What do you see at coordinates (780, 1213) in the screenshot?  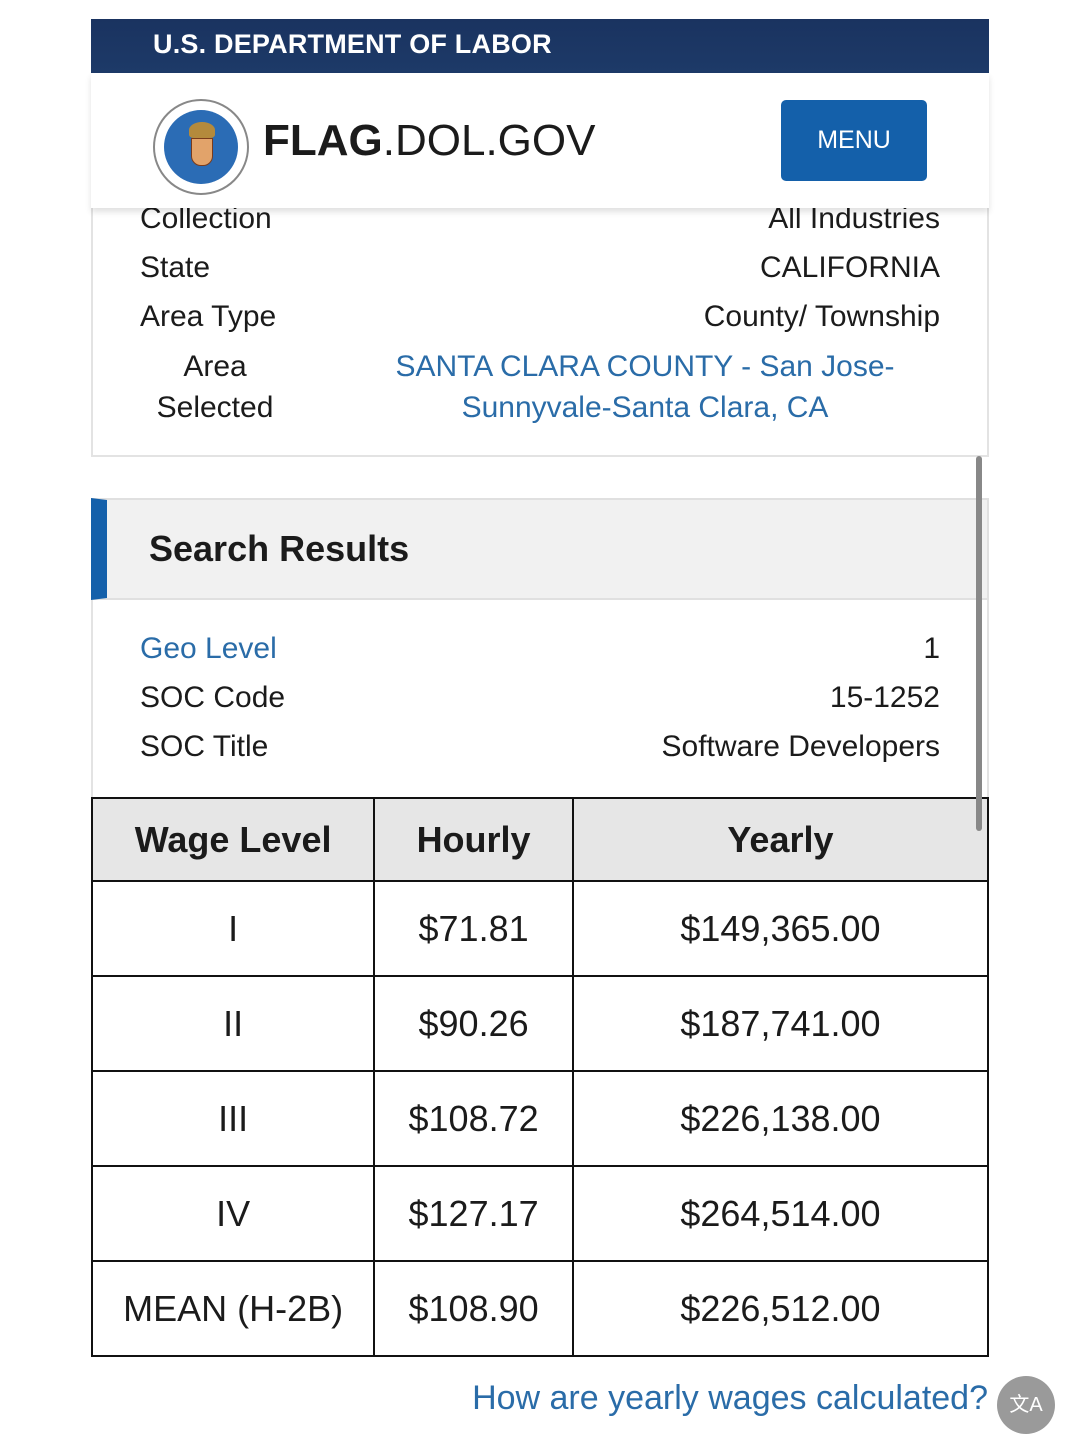 I see `yearly-wage: $264,514.00` at bounding box center [780, 1213].